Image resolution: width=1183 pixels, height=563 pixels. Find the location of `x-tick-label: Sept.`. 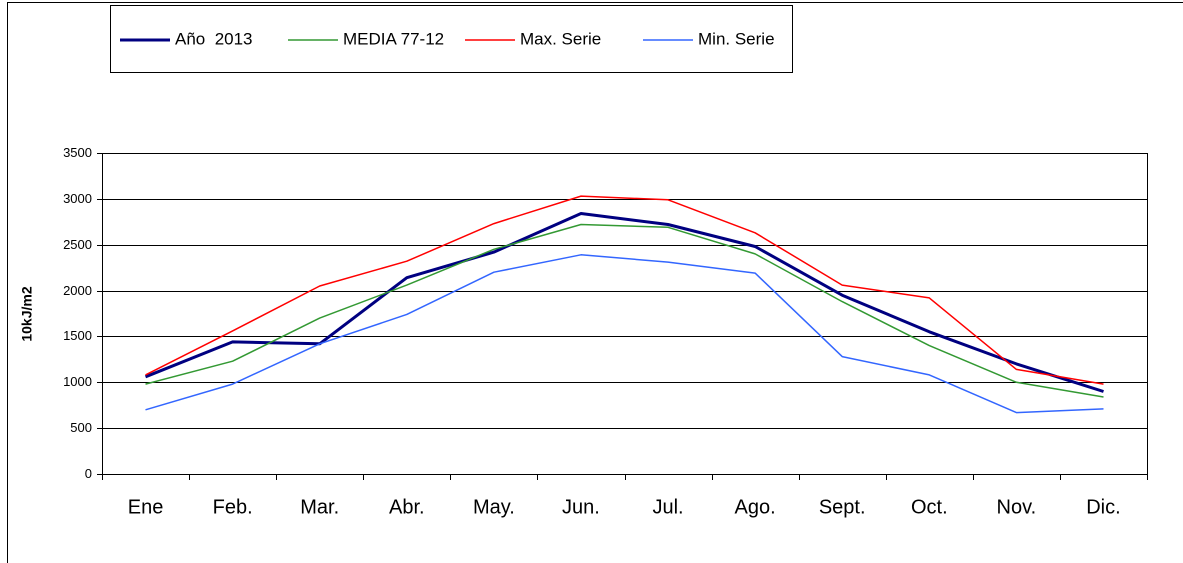

x-tick-label: Sept. is located at coordinates (842, 507).